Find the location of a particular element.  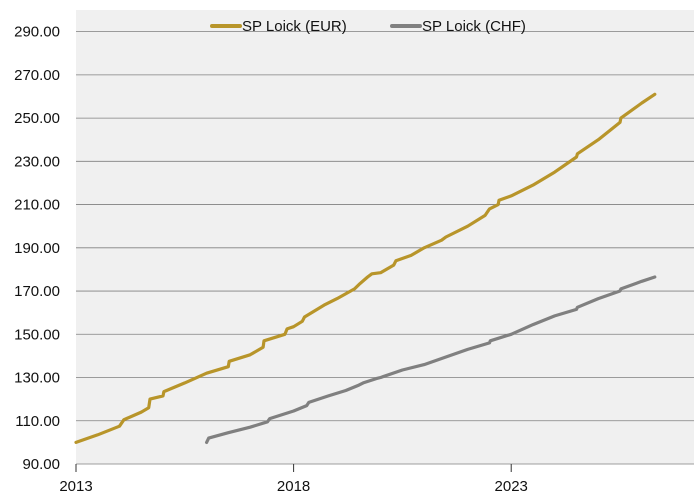

x-tick-label: 2023 is located at coordinates (511, 486).